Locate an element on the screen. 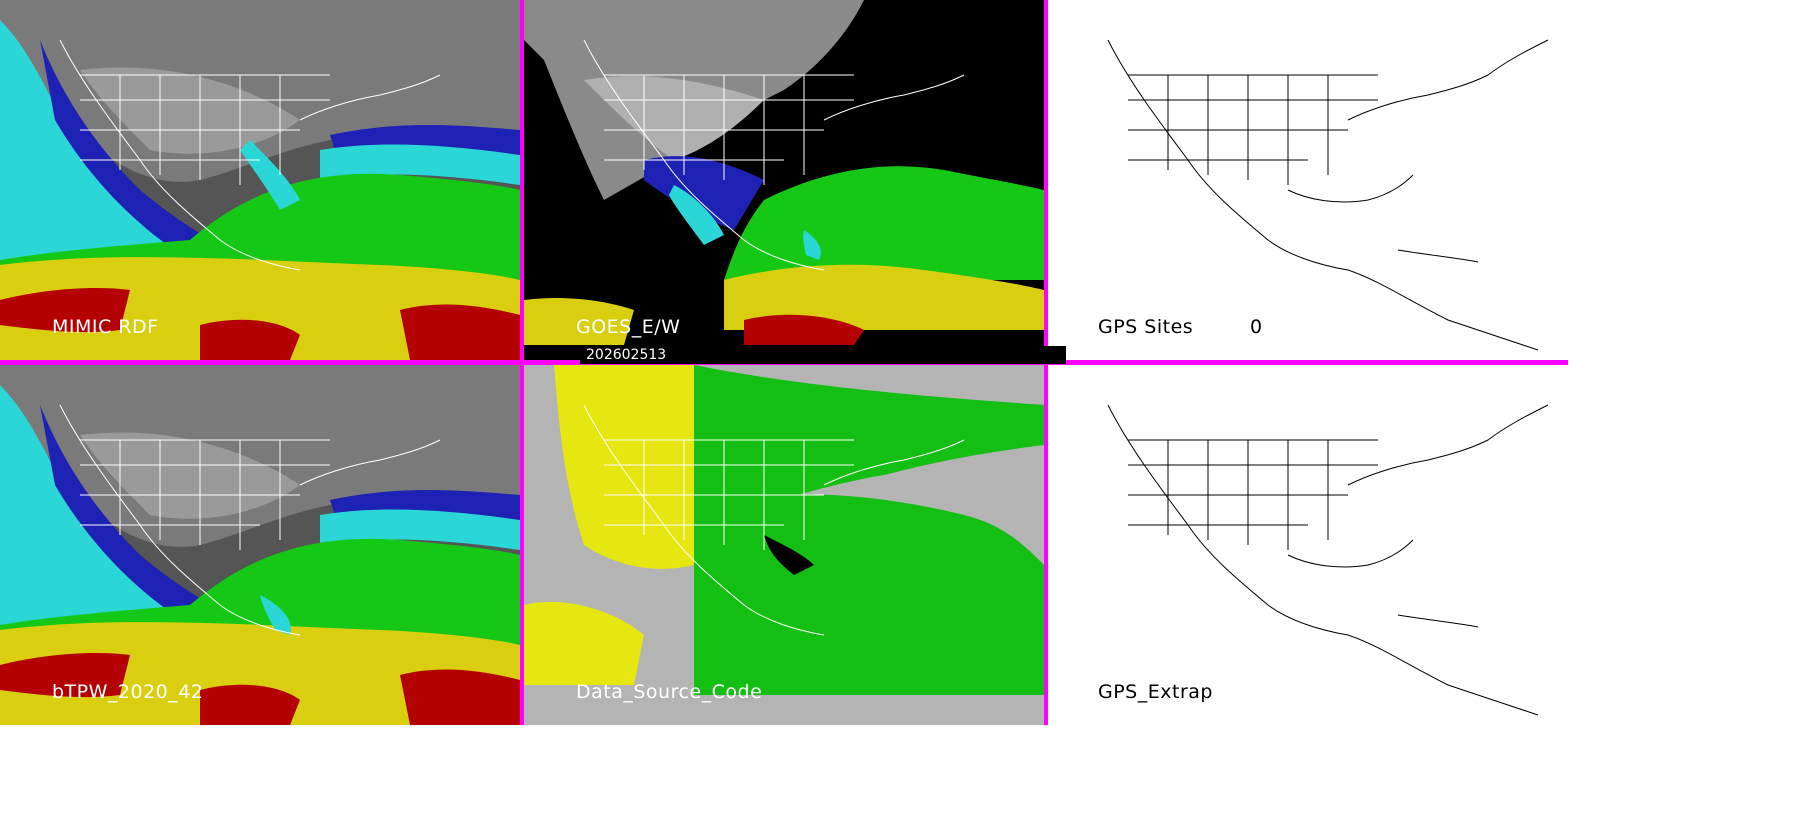  gps-sites-label: GPS Sites is located at coordinates (1146, 327).